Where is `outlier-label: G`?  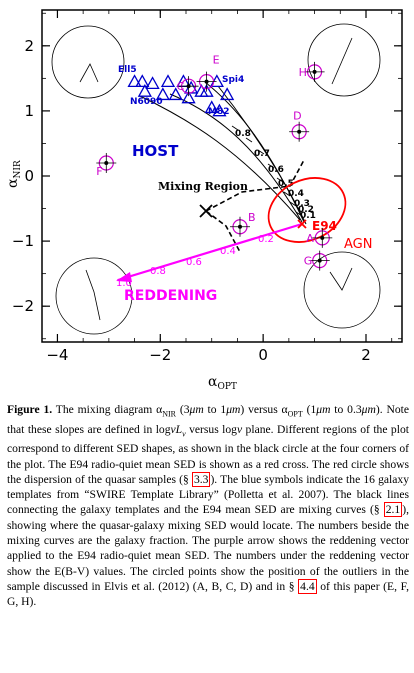 outlier-label: G is located at coordinates (308, 261).